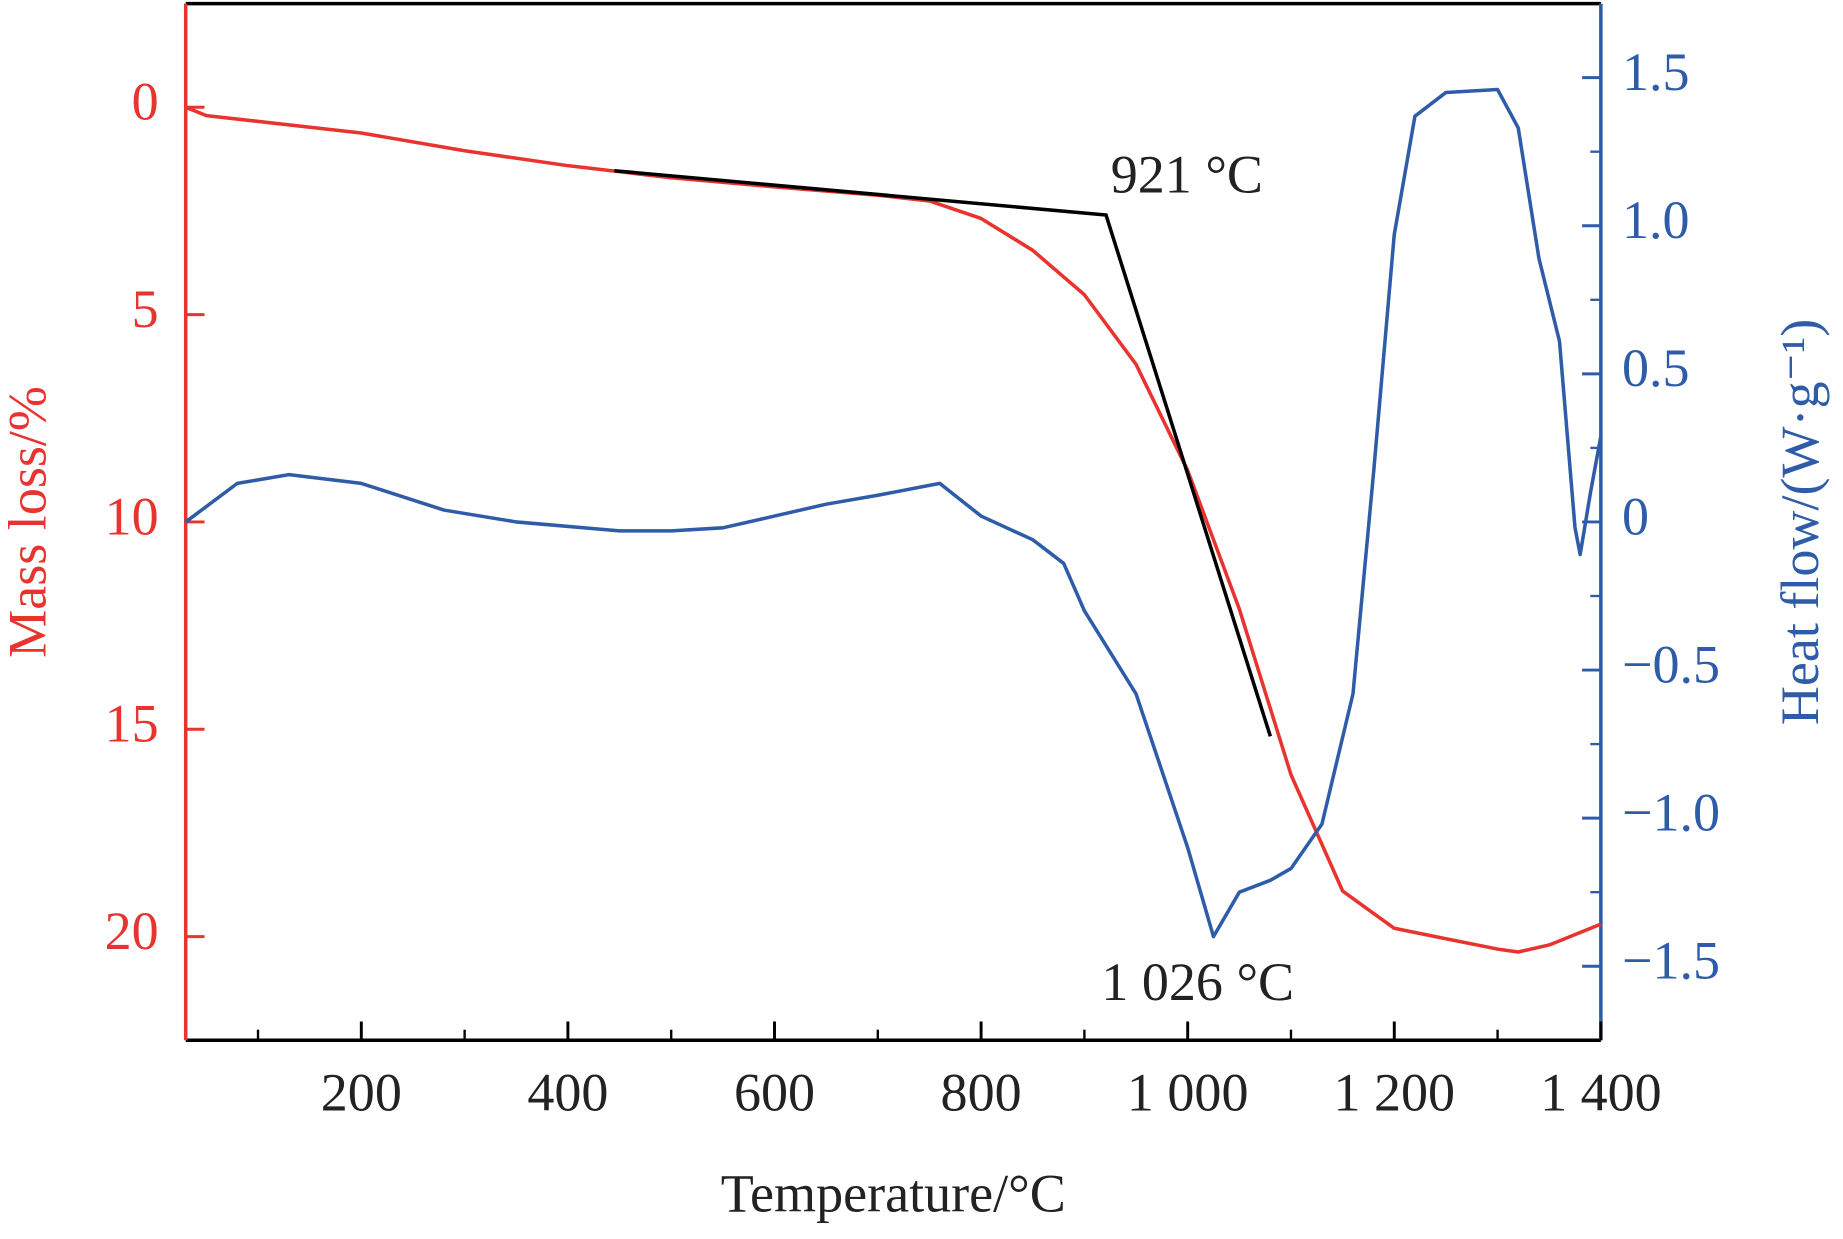 The width and height of the screenshot is (1843, 1239). Describe the element at coordinates (981, 1092) in the screenshot. I see `x-tick-label: 800` at that location.